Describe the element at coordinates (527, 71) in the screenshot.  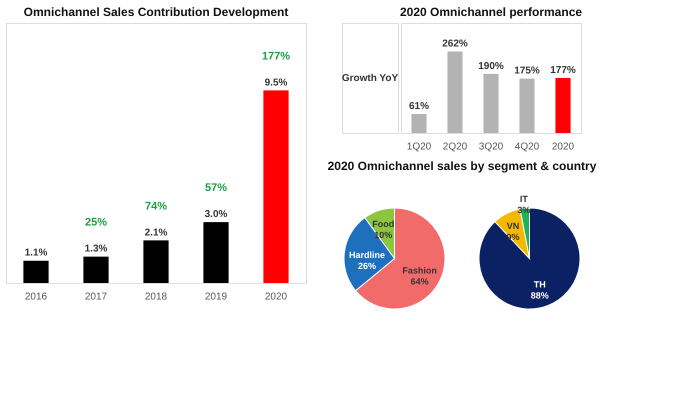
I see `data-label: 175%` at that location.